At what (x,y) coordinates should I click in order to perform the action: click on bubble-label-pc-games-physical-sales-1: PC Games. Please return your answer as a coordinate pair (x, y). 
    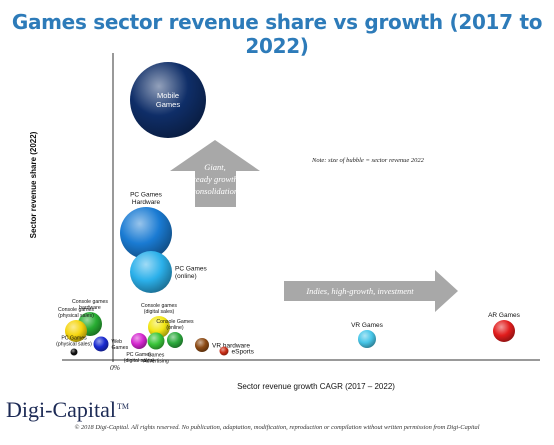
    Looking at the image, I should click on (74, 339).